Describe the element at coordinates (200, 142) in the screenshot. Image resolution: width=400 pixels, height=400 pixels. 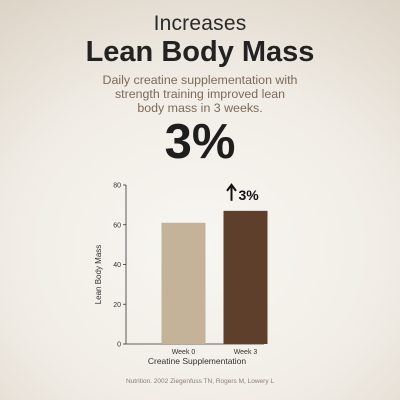
I see `big-stat: 3%` at that location.